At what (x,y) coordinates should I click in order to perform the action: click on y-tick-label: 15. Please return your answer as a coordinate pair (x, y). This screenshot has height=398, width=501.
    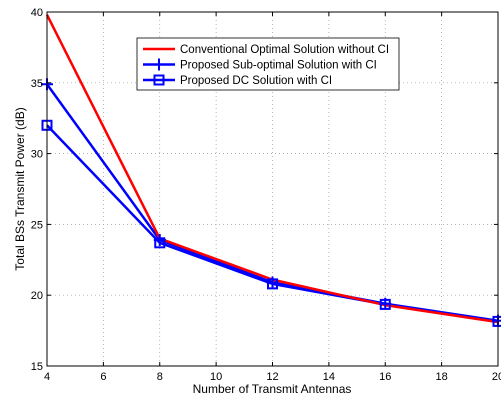
    Looking at the image, I should click on (37, 367).